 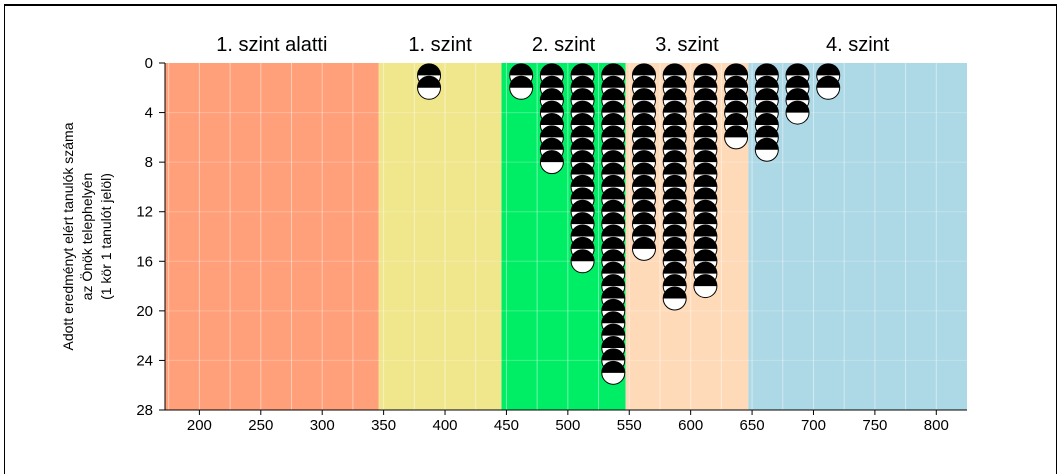 I want to click on y-tick-label: 4, so click(x=149, y=113).